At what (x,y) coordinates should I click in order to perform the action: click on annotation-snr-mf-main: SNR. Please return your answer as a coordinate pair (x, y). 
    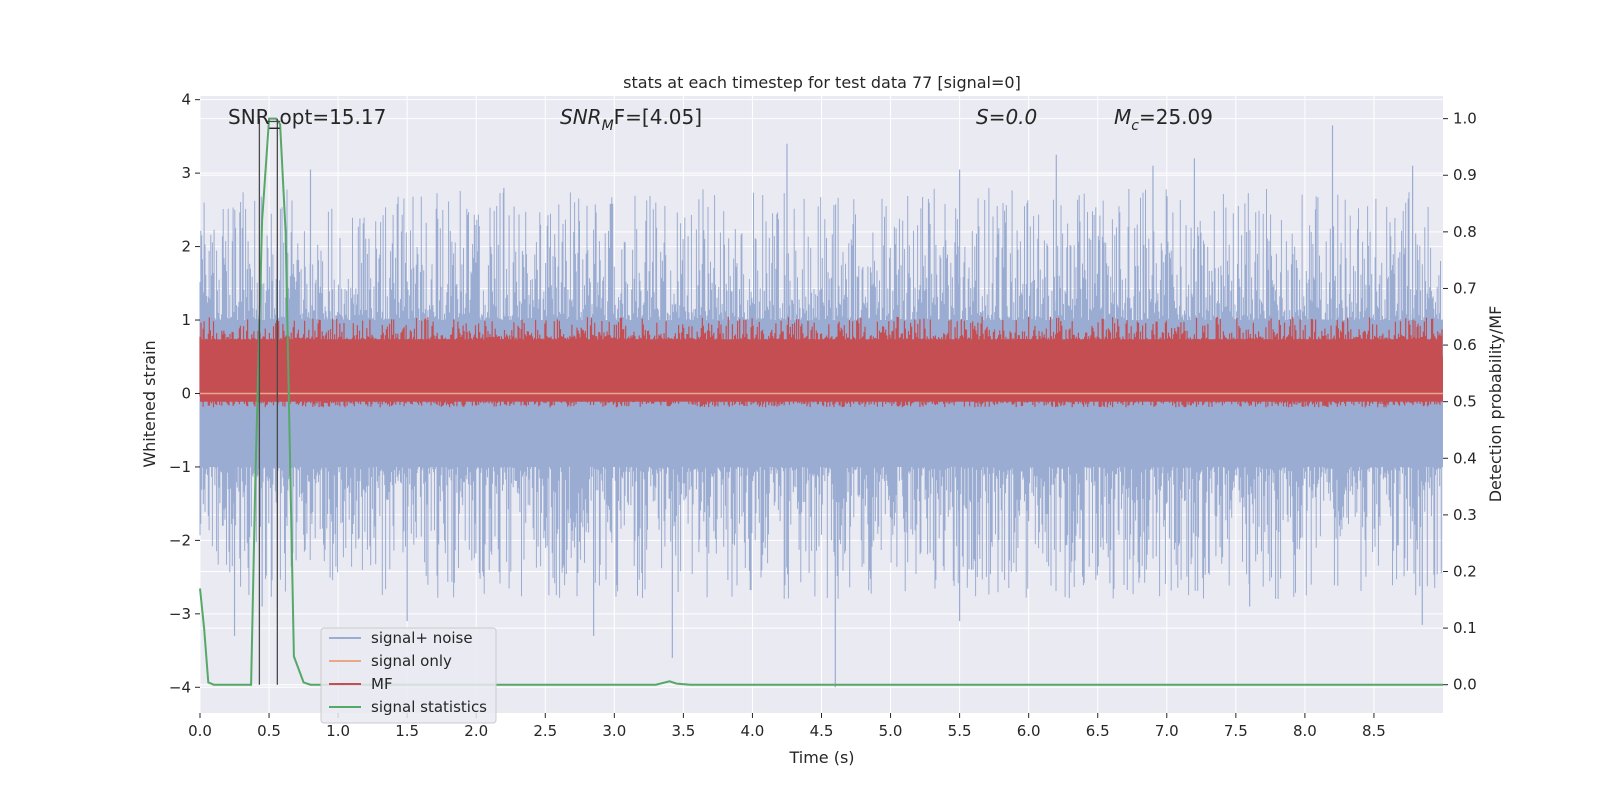
    Looking at the image, I should click on (581, 117).